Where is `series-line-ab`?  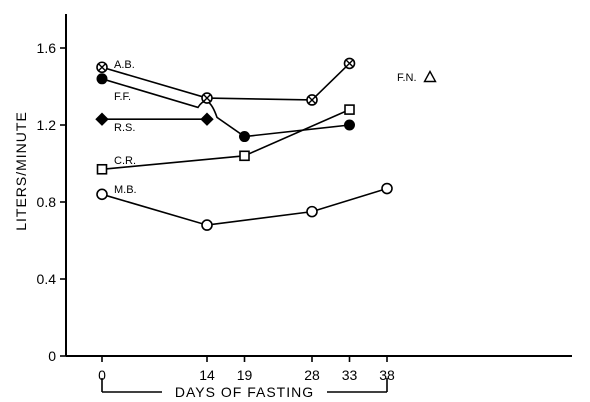 series-line-ab is located at coordinates (226, 81).